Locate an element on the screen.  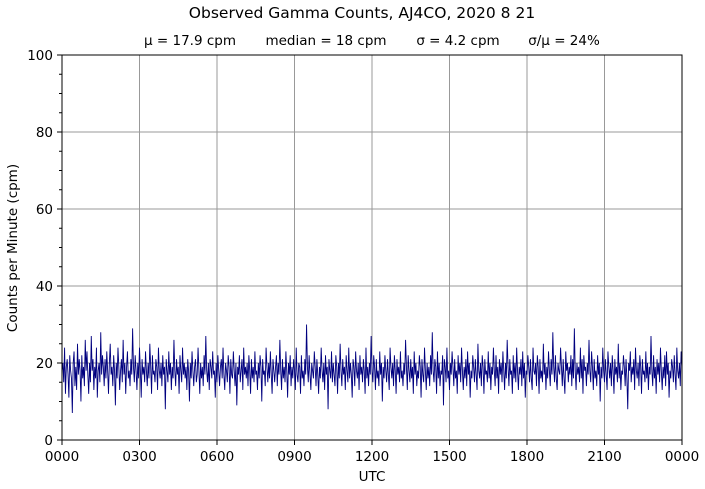
y-tick-label: 60 is located at coordinates (44, 210).